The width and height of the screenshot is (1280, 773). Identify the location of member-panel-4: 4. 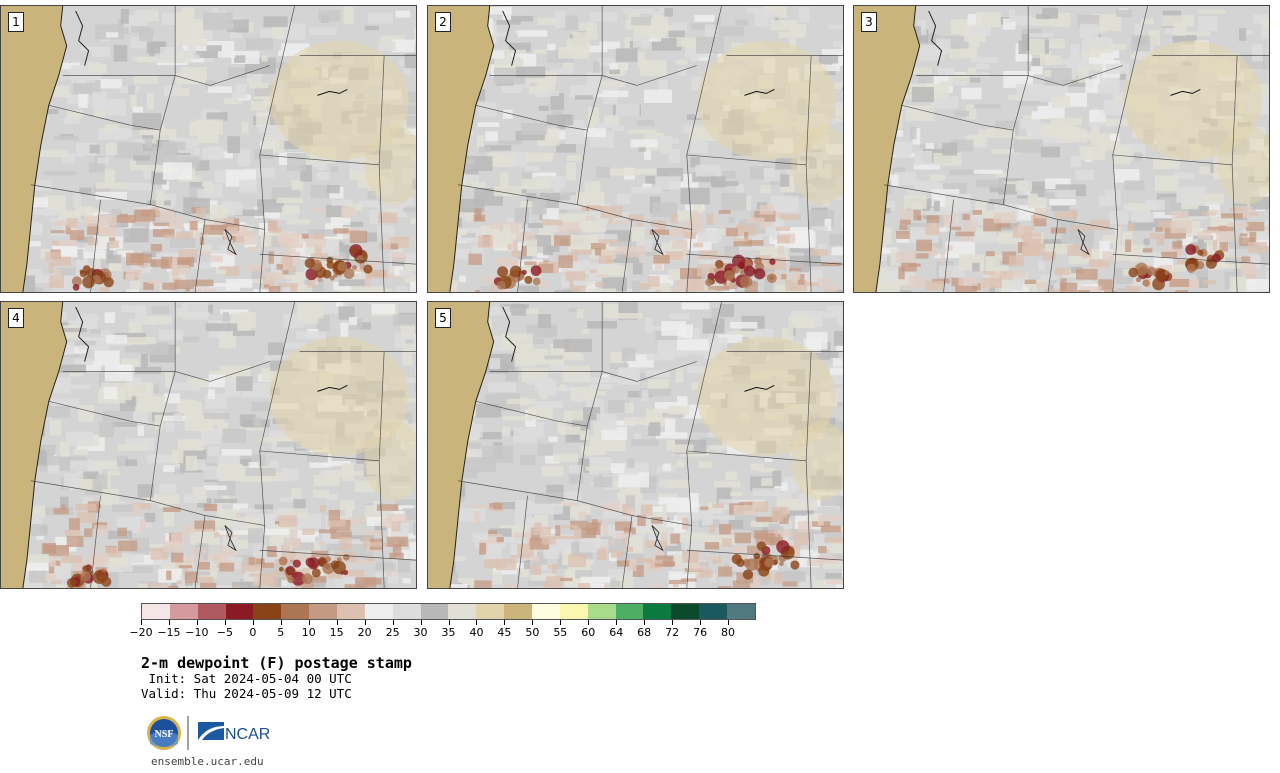
(208, 445).